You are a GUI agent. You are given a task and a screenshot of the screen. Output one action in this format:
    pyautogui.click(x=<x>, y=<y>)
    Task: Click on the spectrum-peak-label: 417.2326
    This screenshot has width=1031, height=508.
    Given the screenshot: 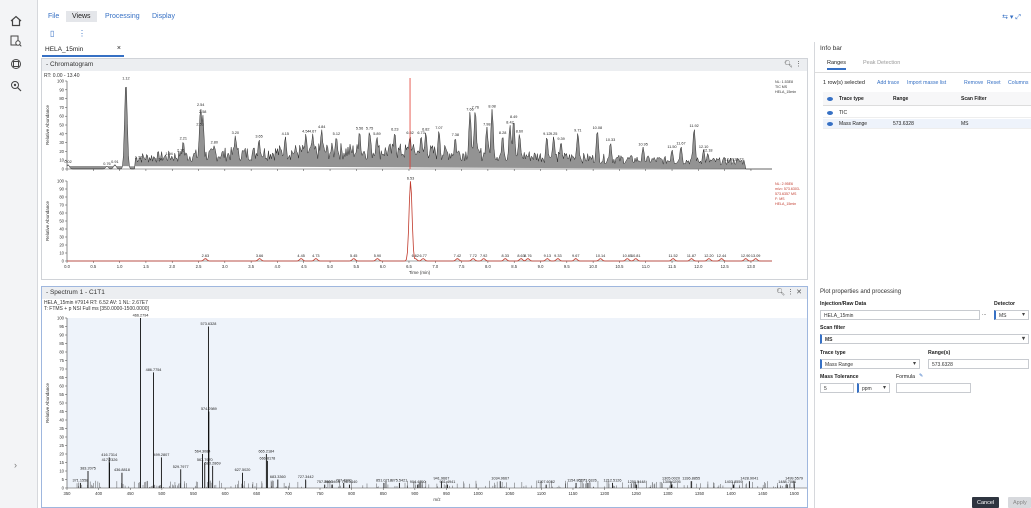 What is the action you would take?
    pyautogui.click(x=110, y=460)
    